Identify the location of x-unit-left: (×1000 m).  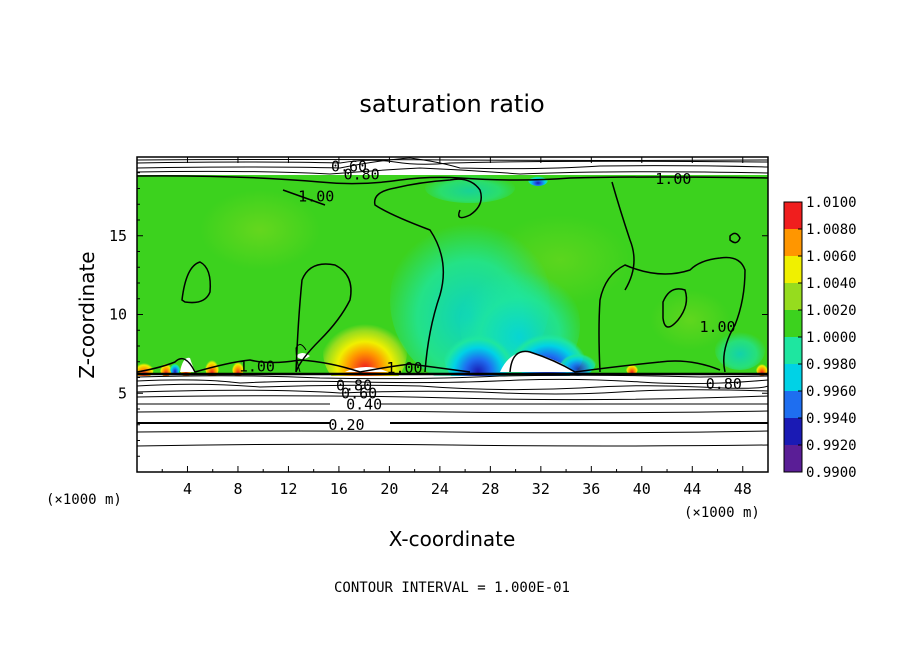
(84, 500).